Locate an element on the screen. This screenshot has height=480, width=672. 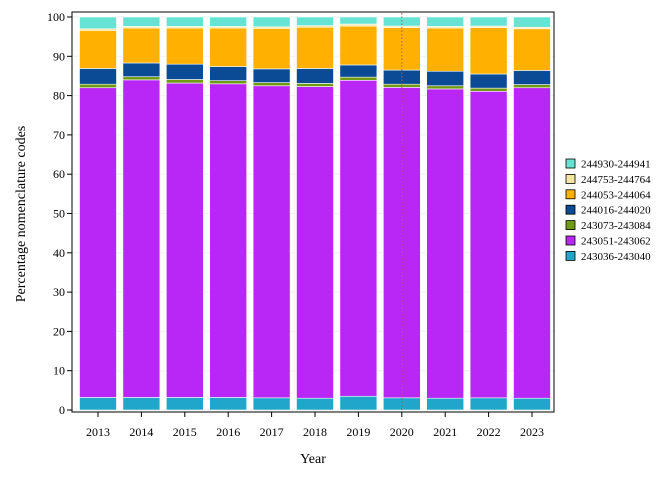
y-tick-label: 60 is located at coordinates (59, 174).